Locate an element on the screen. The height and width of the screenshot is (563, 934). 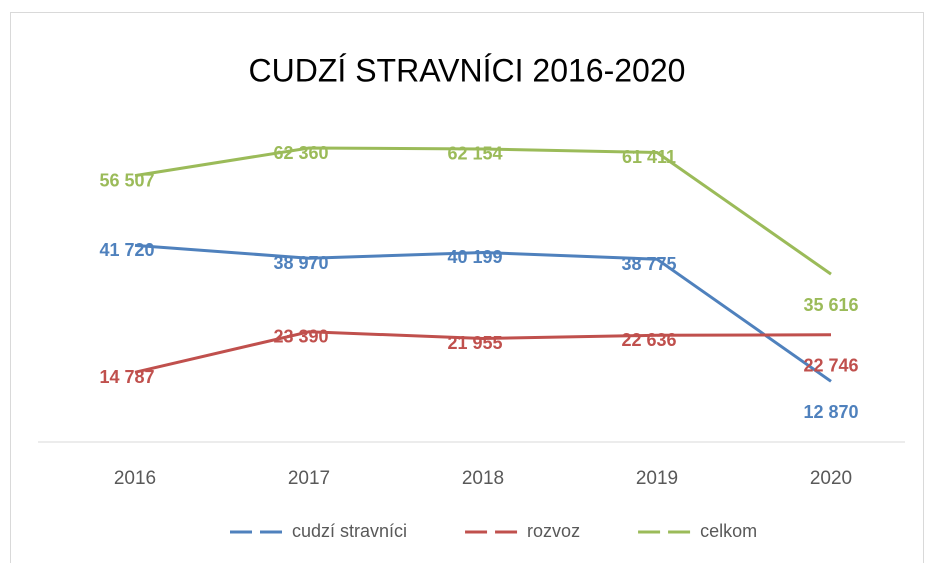
data-label: 38 970 is located at coordinates (300, 263).